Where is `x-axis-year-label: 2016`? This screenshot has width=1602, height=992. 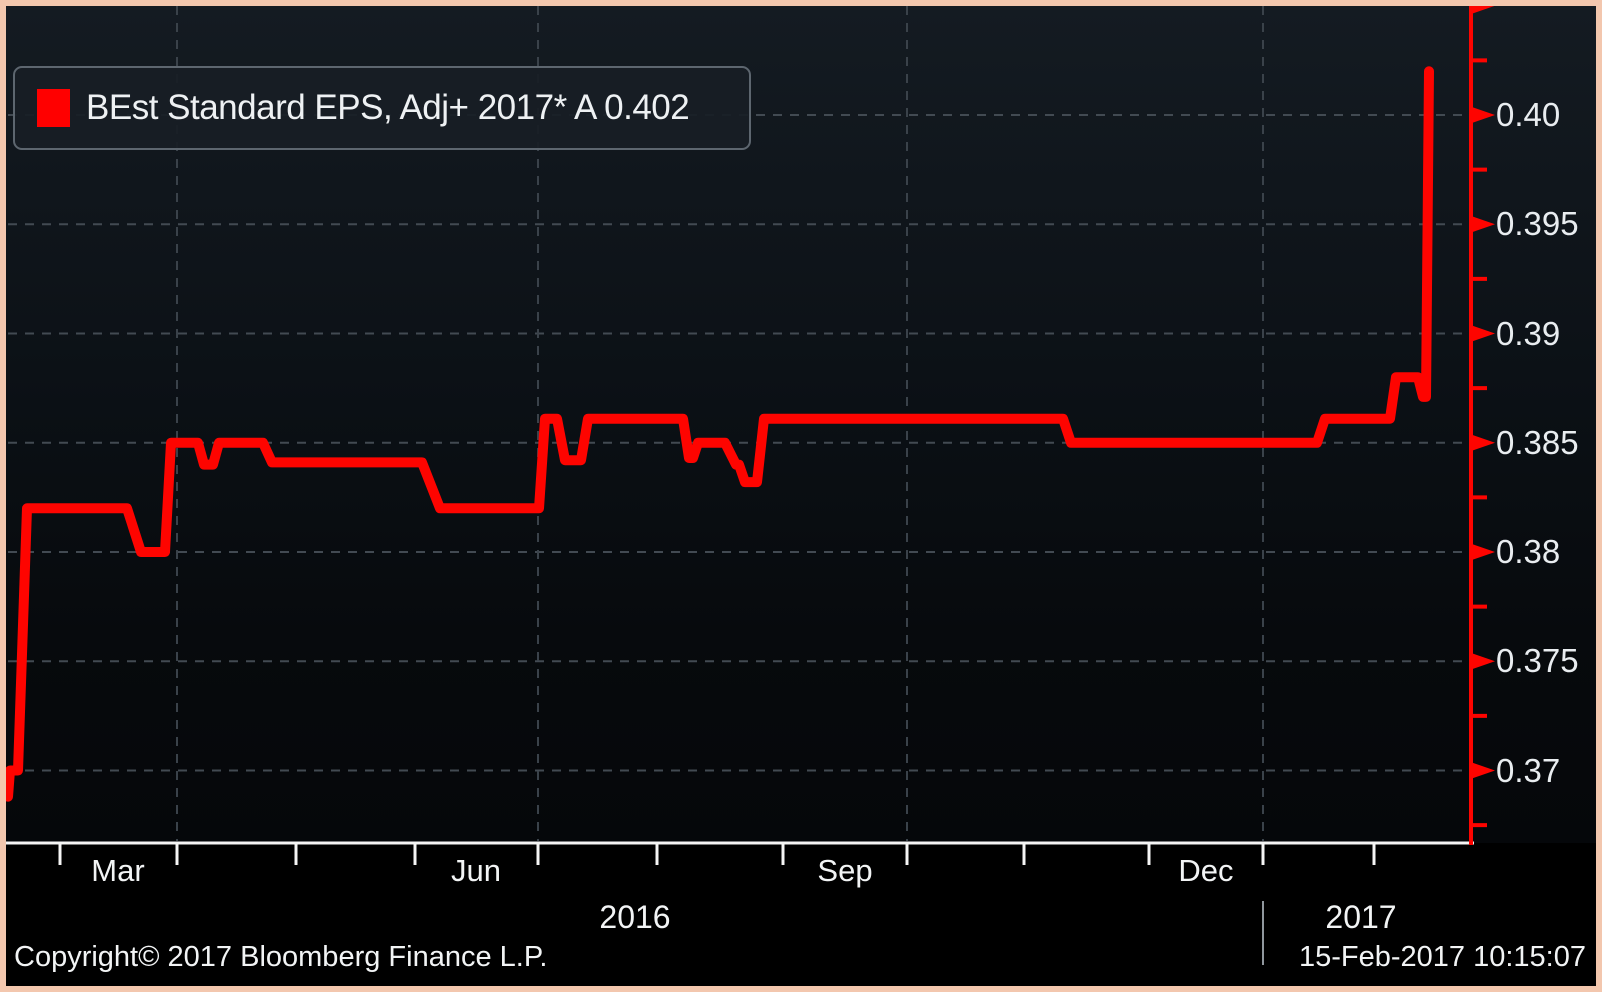 x-axis-year-label: 2016 is located at coordinates (635, 917).